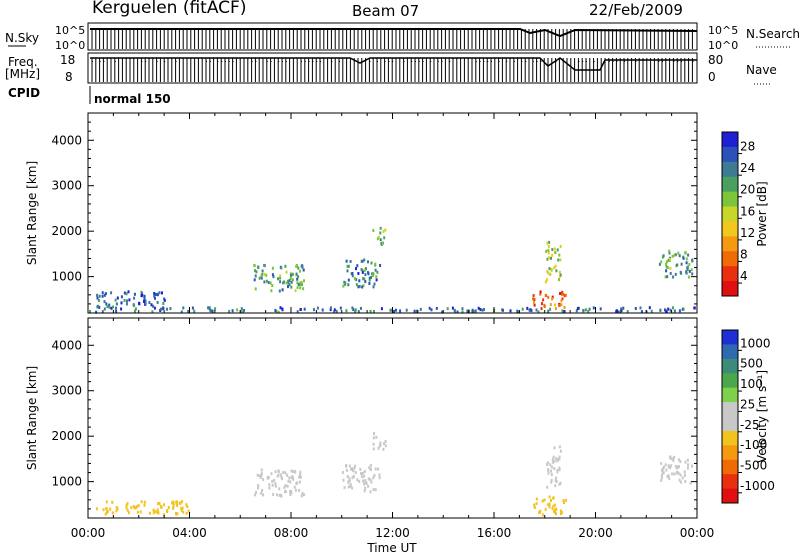 The height and width of the screenshot is (558, 800). Describe the element at coordinates (753, 445) in the screenshot. I see `colorbar-tick-label: -100` at that location.